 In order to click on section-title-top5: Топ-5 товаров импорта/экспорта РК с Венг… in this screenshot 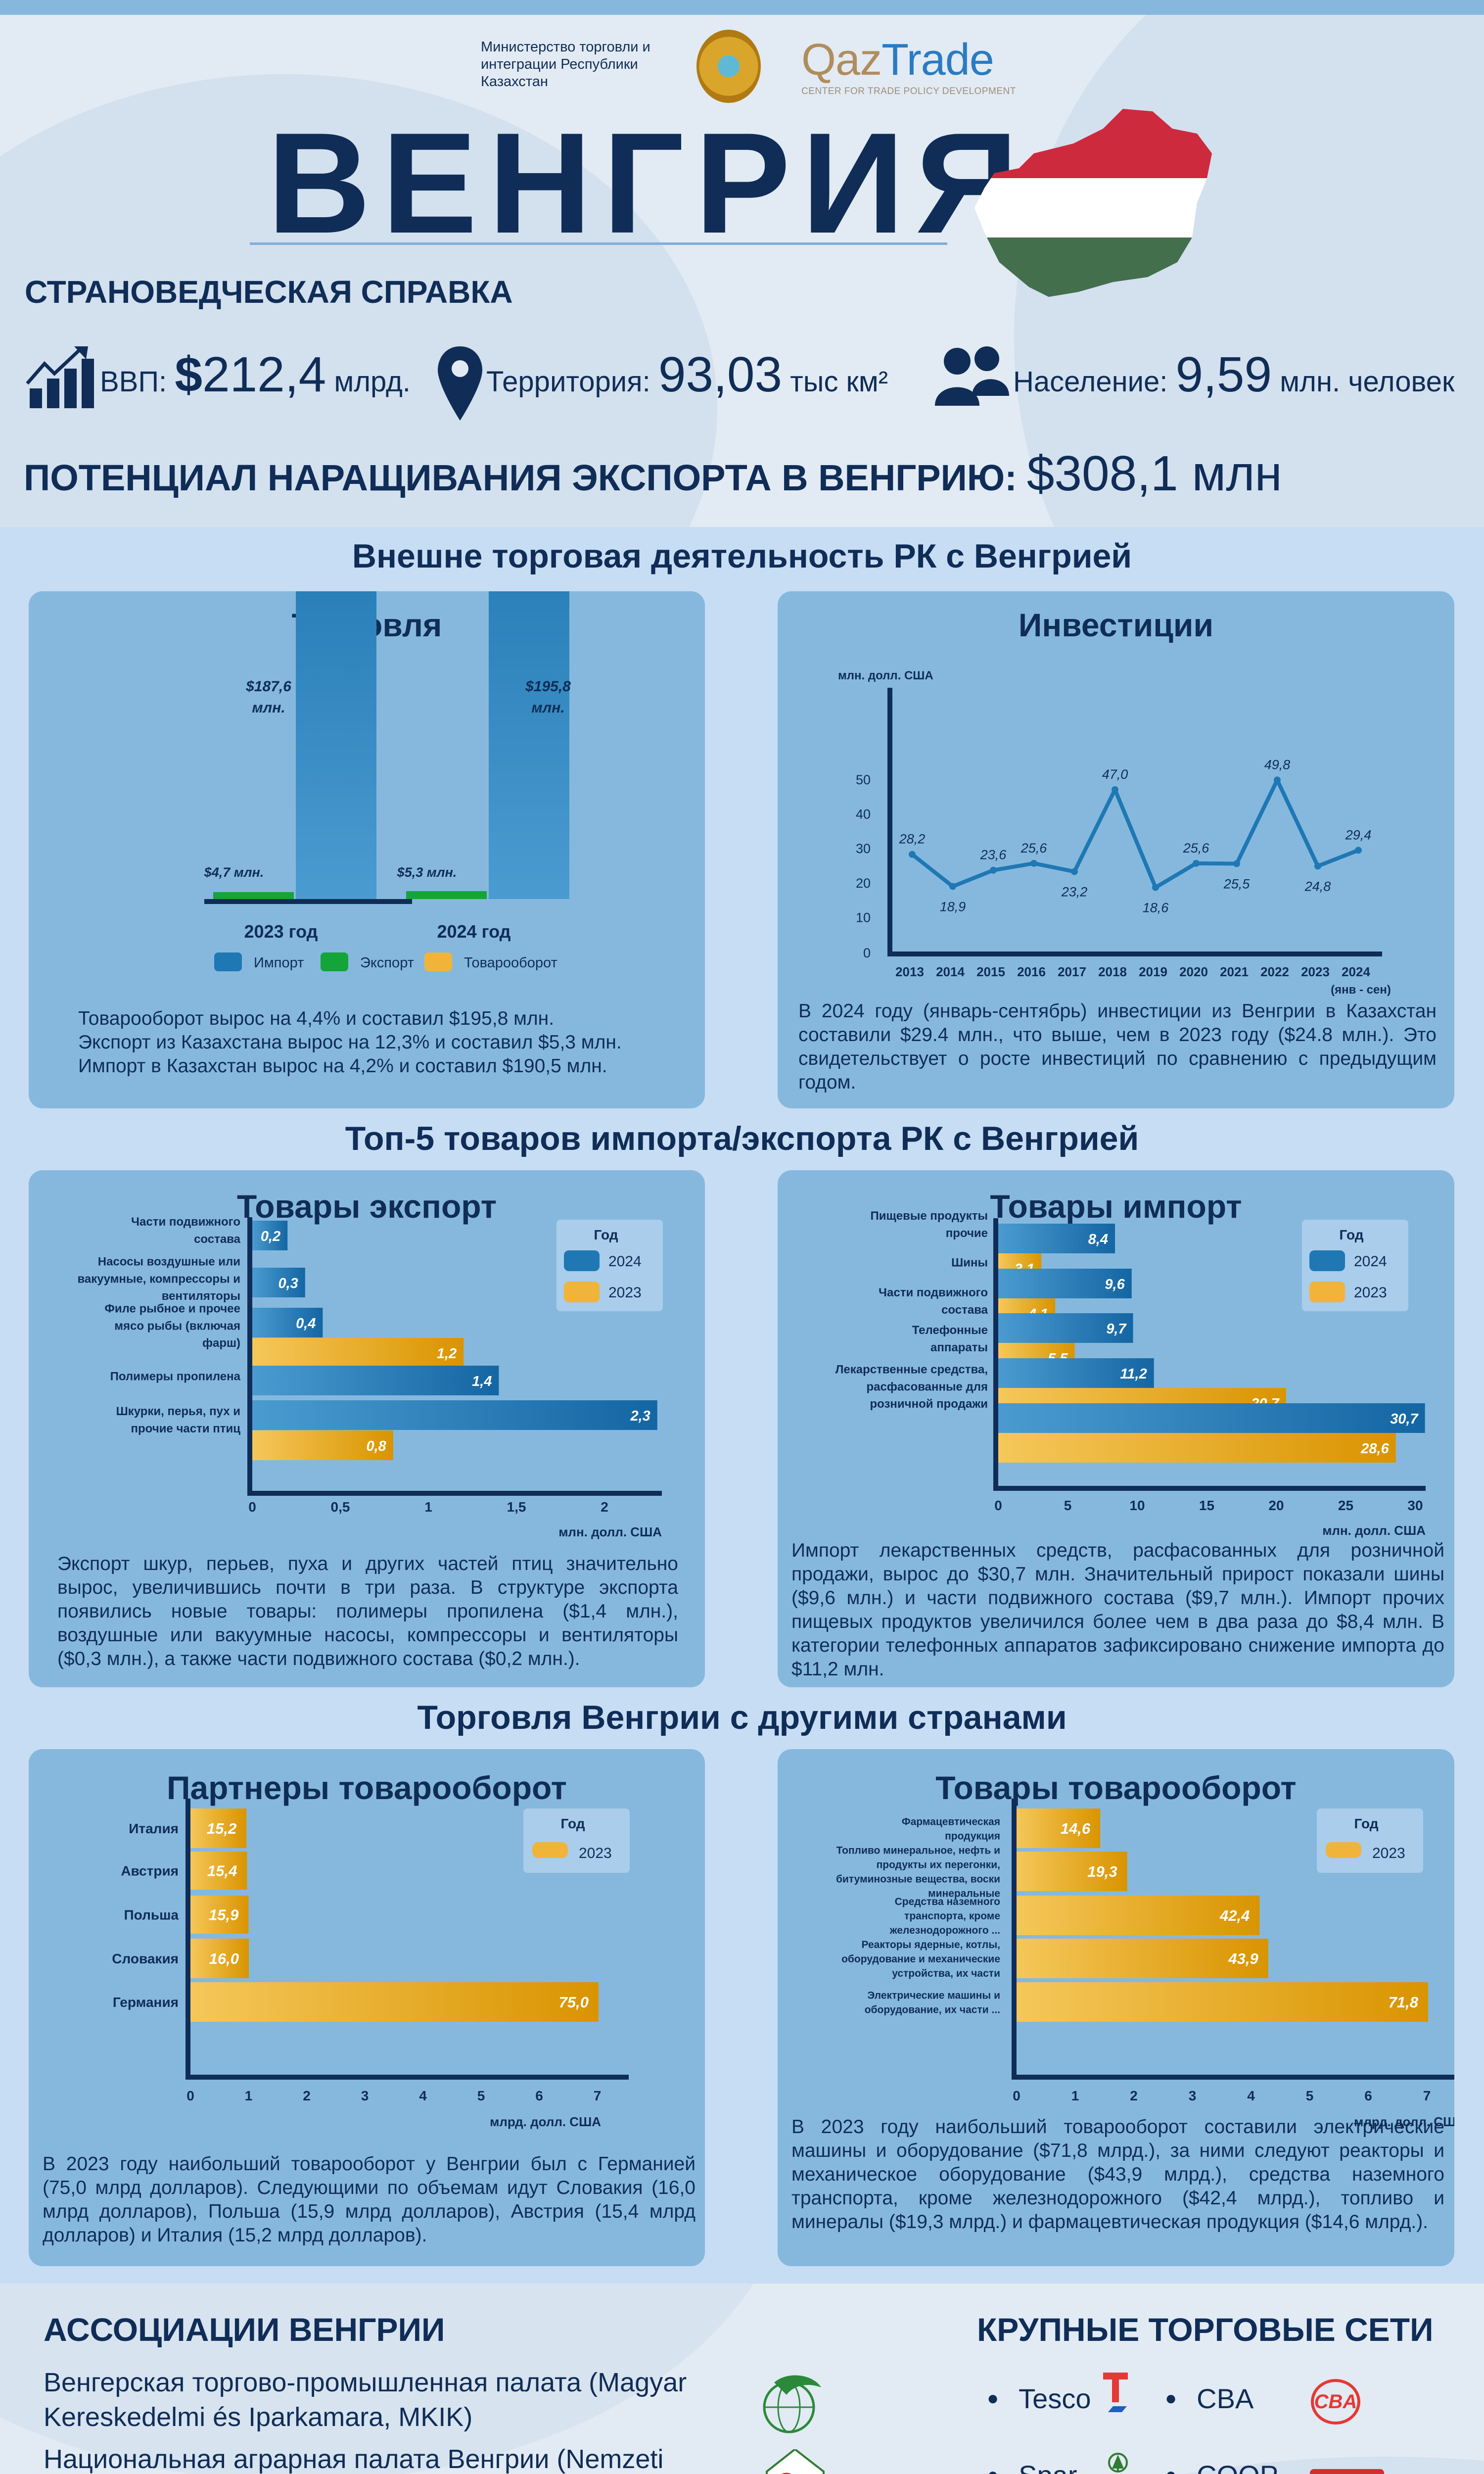, I will do `click(742, 1138)`.